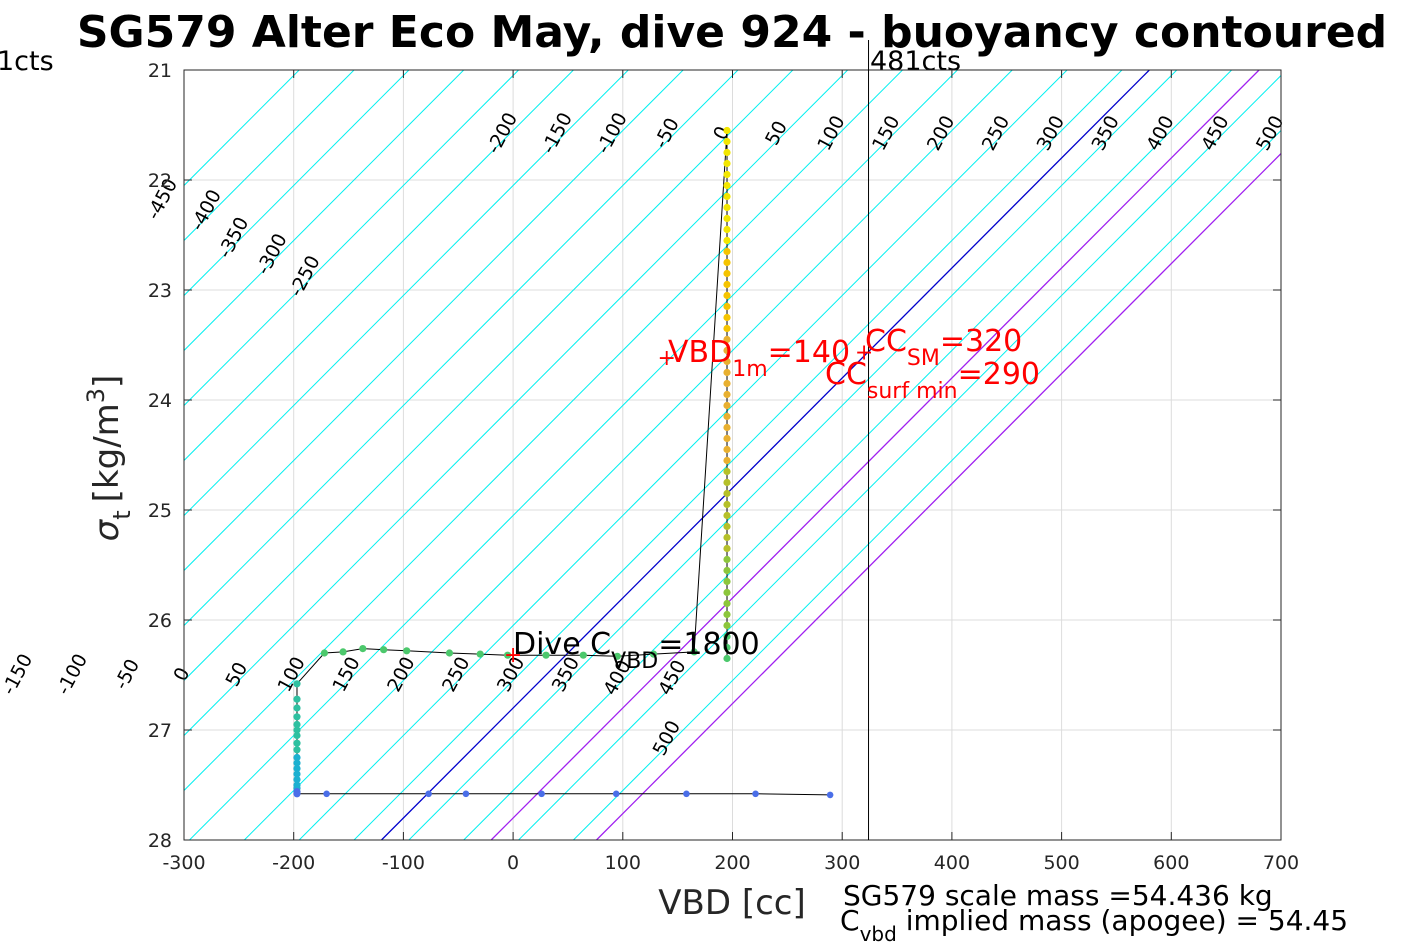 This screenshot has height=945, width=1417. Describe the element at coordinates (109, 458) in the screenshot. I see `y-axis-label: σt[kg/m3]` at that location.